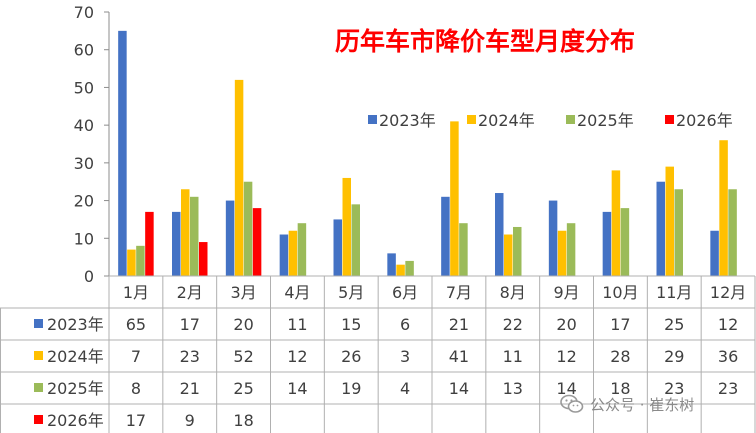  What do you see at coordinates (136, 388) in the screenshot?
I see `table-cell-value: 8` at bounding box center [136, 388].